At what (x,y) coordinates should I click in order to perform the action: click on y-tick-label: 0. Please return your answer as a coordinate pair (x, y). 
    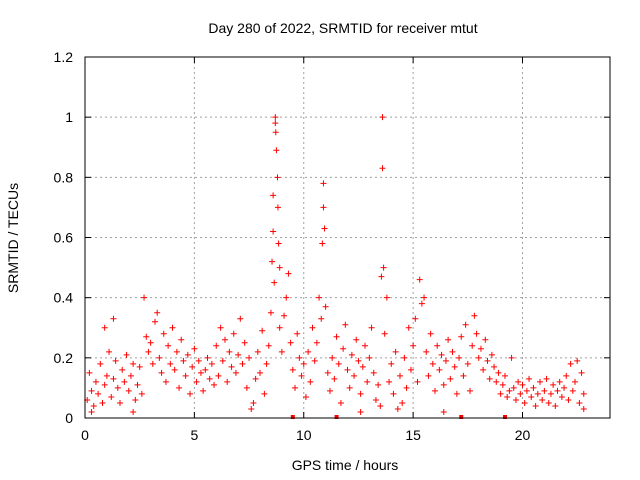
    Looking at the image, I should click on (69, 418).